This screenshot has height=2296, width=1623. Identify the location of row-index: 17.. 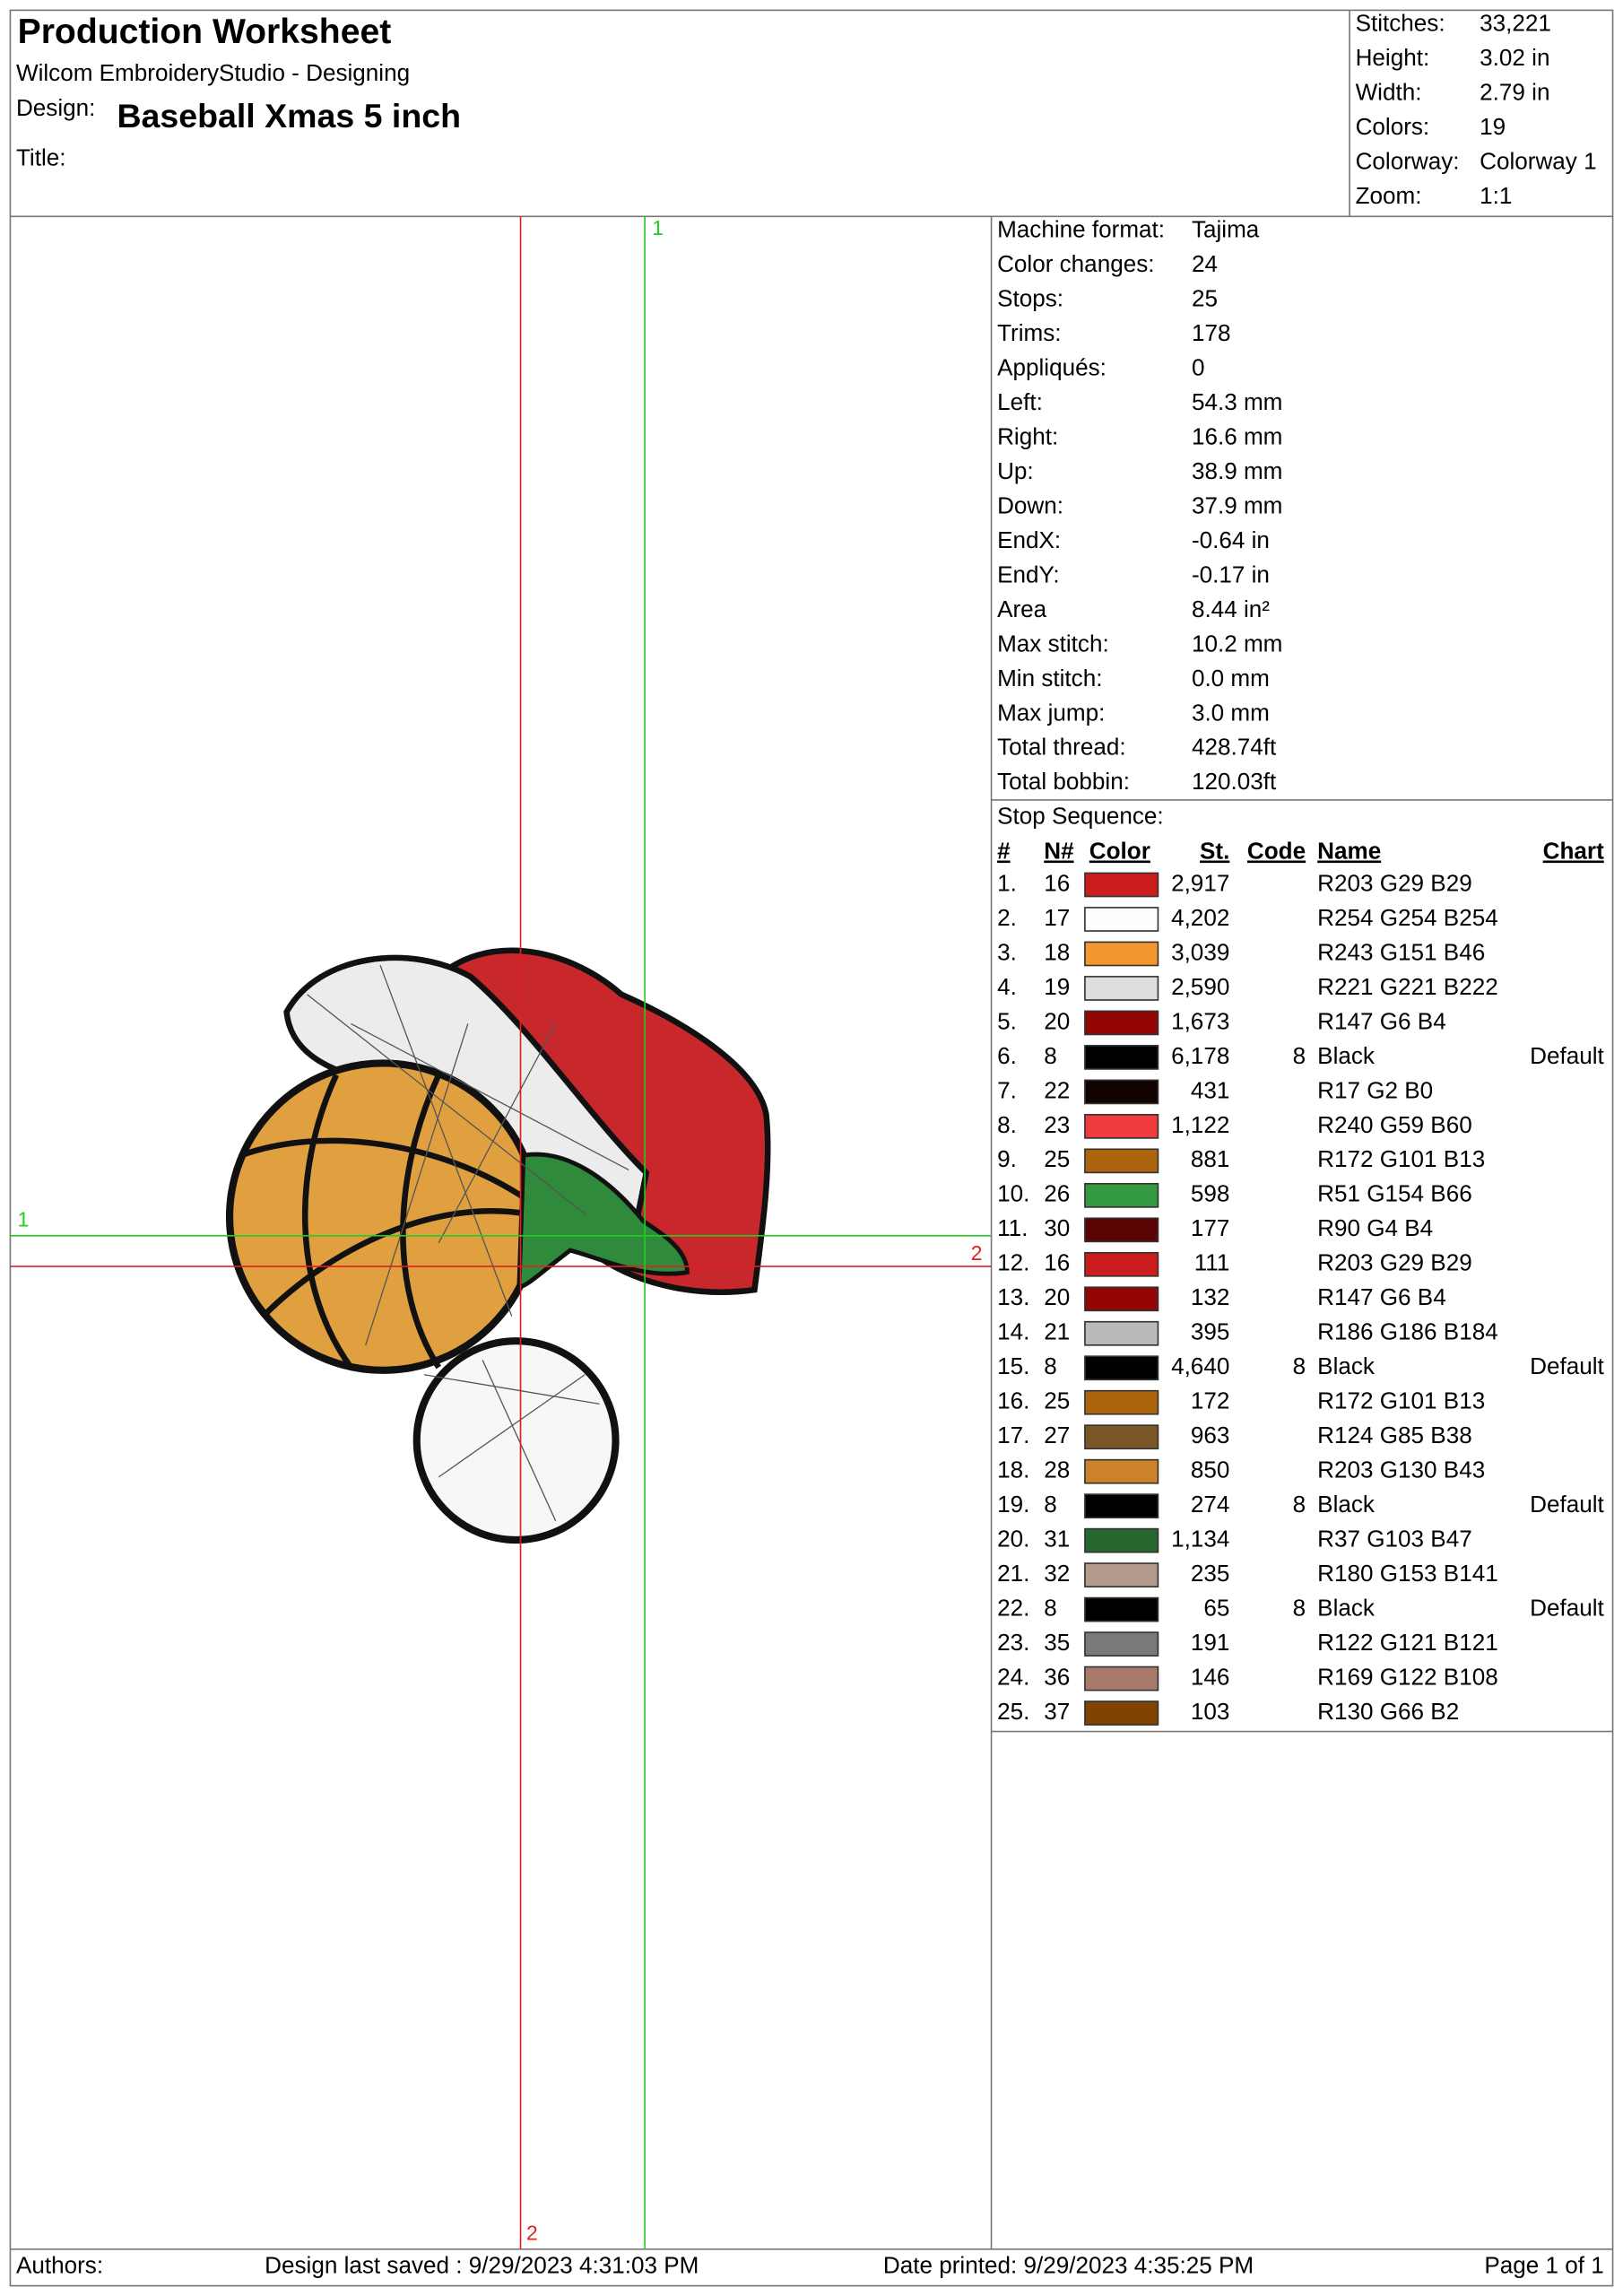
(1013, 1435).